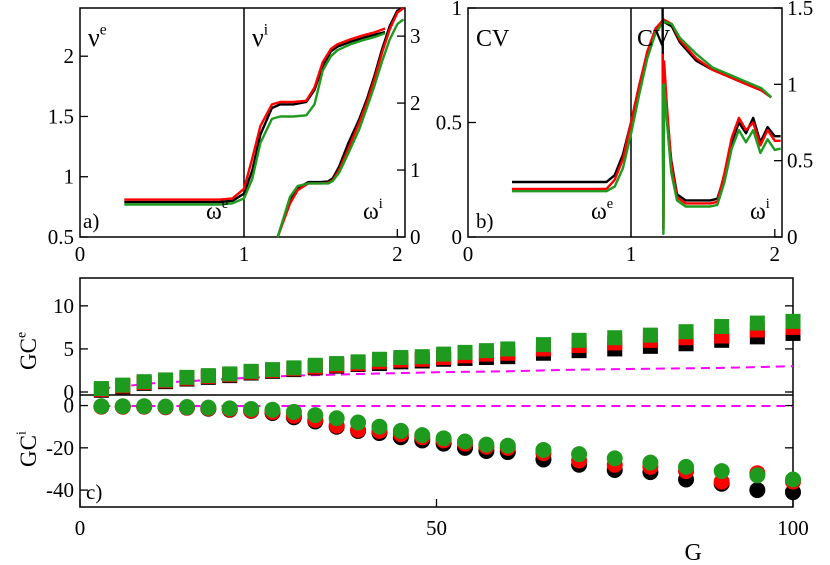 The image size is (830, 565). Describe the element at coordinates (602, 210) in the screenshot. I see `panel-b-left-xlabel: ωe` at that location.